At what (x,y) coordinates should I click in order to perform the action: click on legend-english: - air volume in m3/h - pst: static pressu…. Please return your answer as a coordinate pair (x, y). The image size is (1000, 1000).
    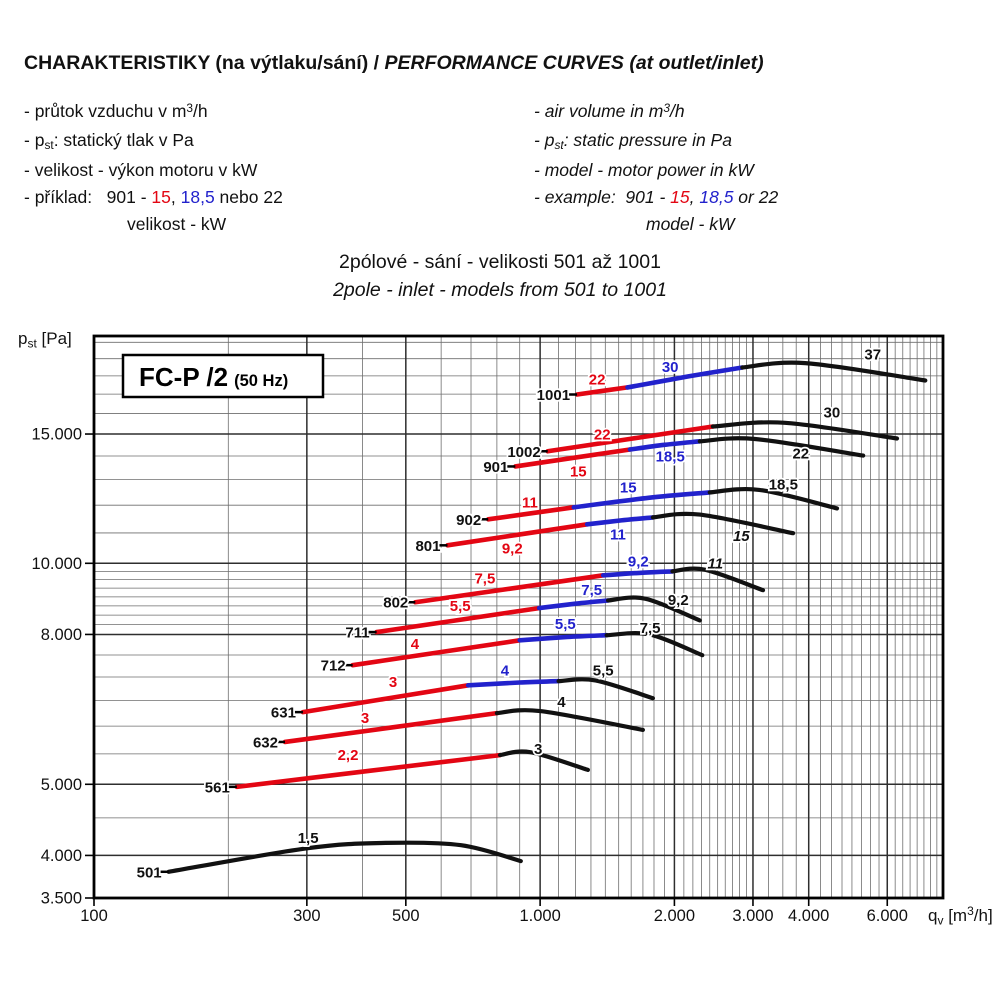
    Looking at the image, I should click on (656, 168).